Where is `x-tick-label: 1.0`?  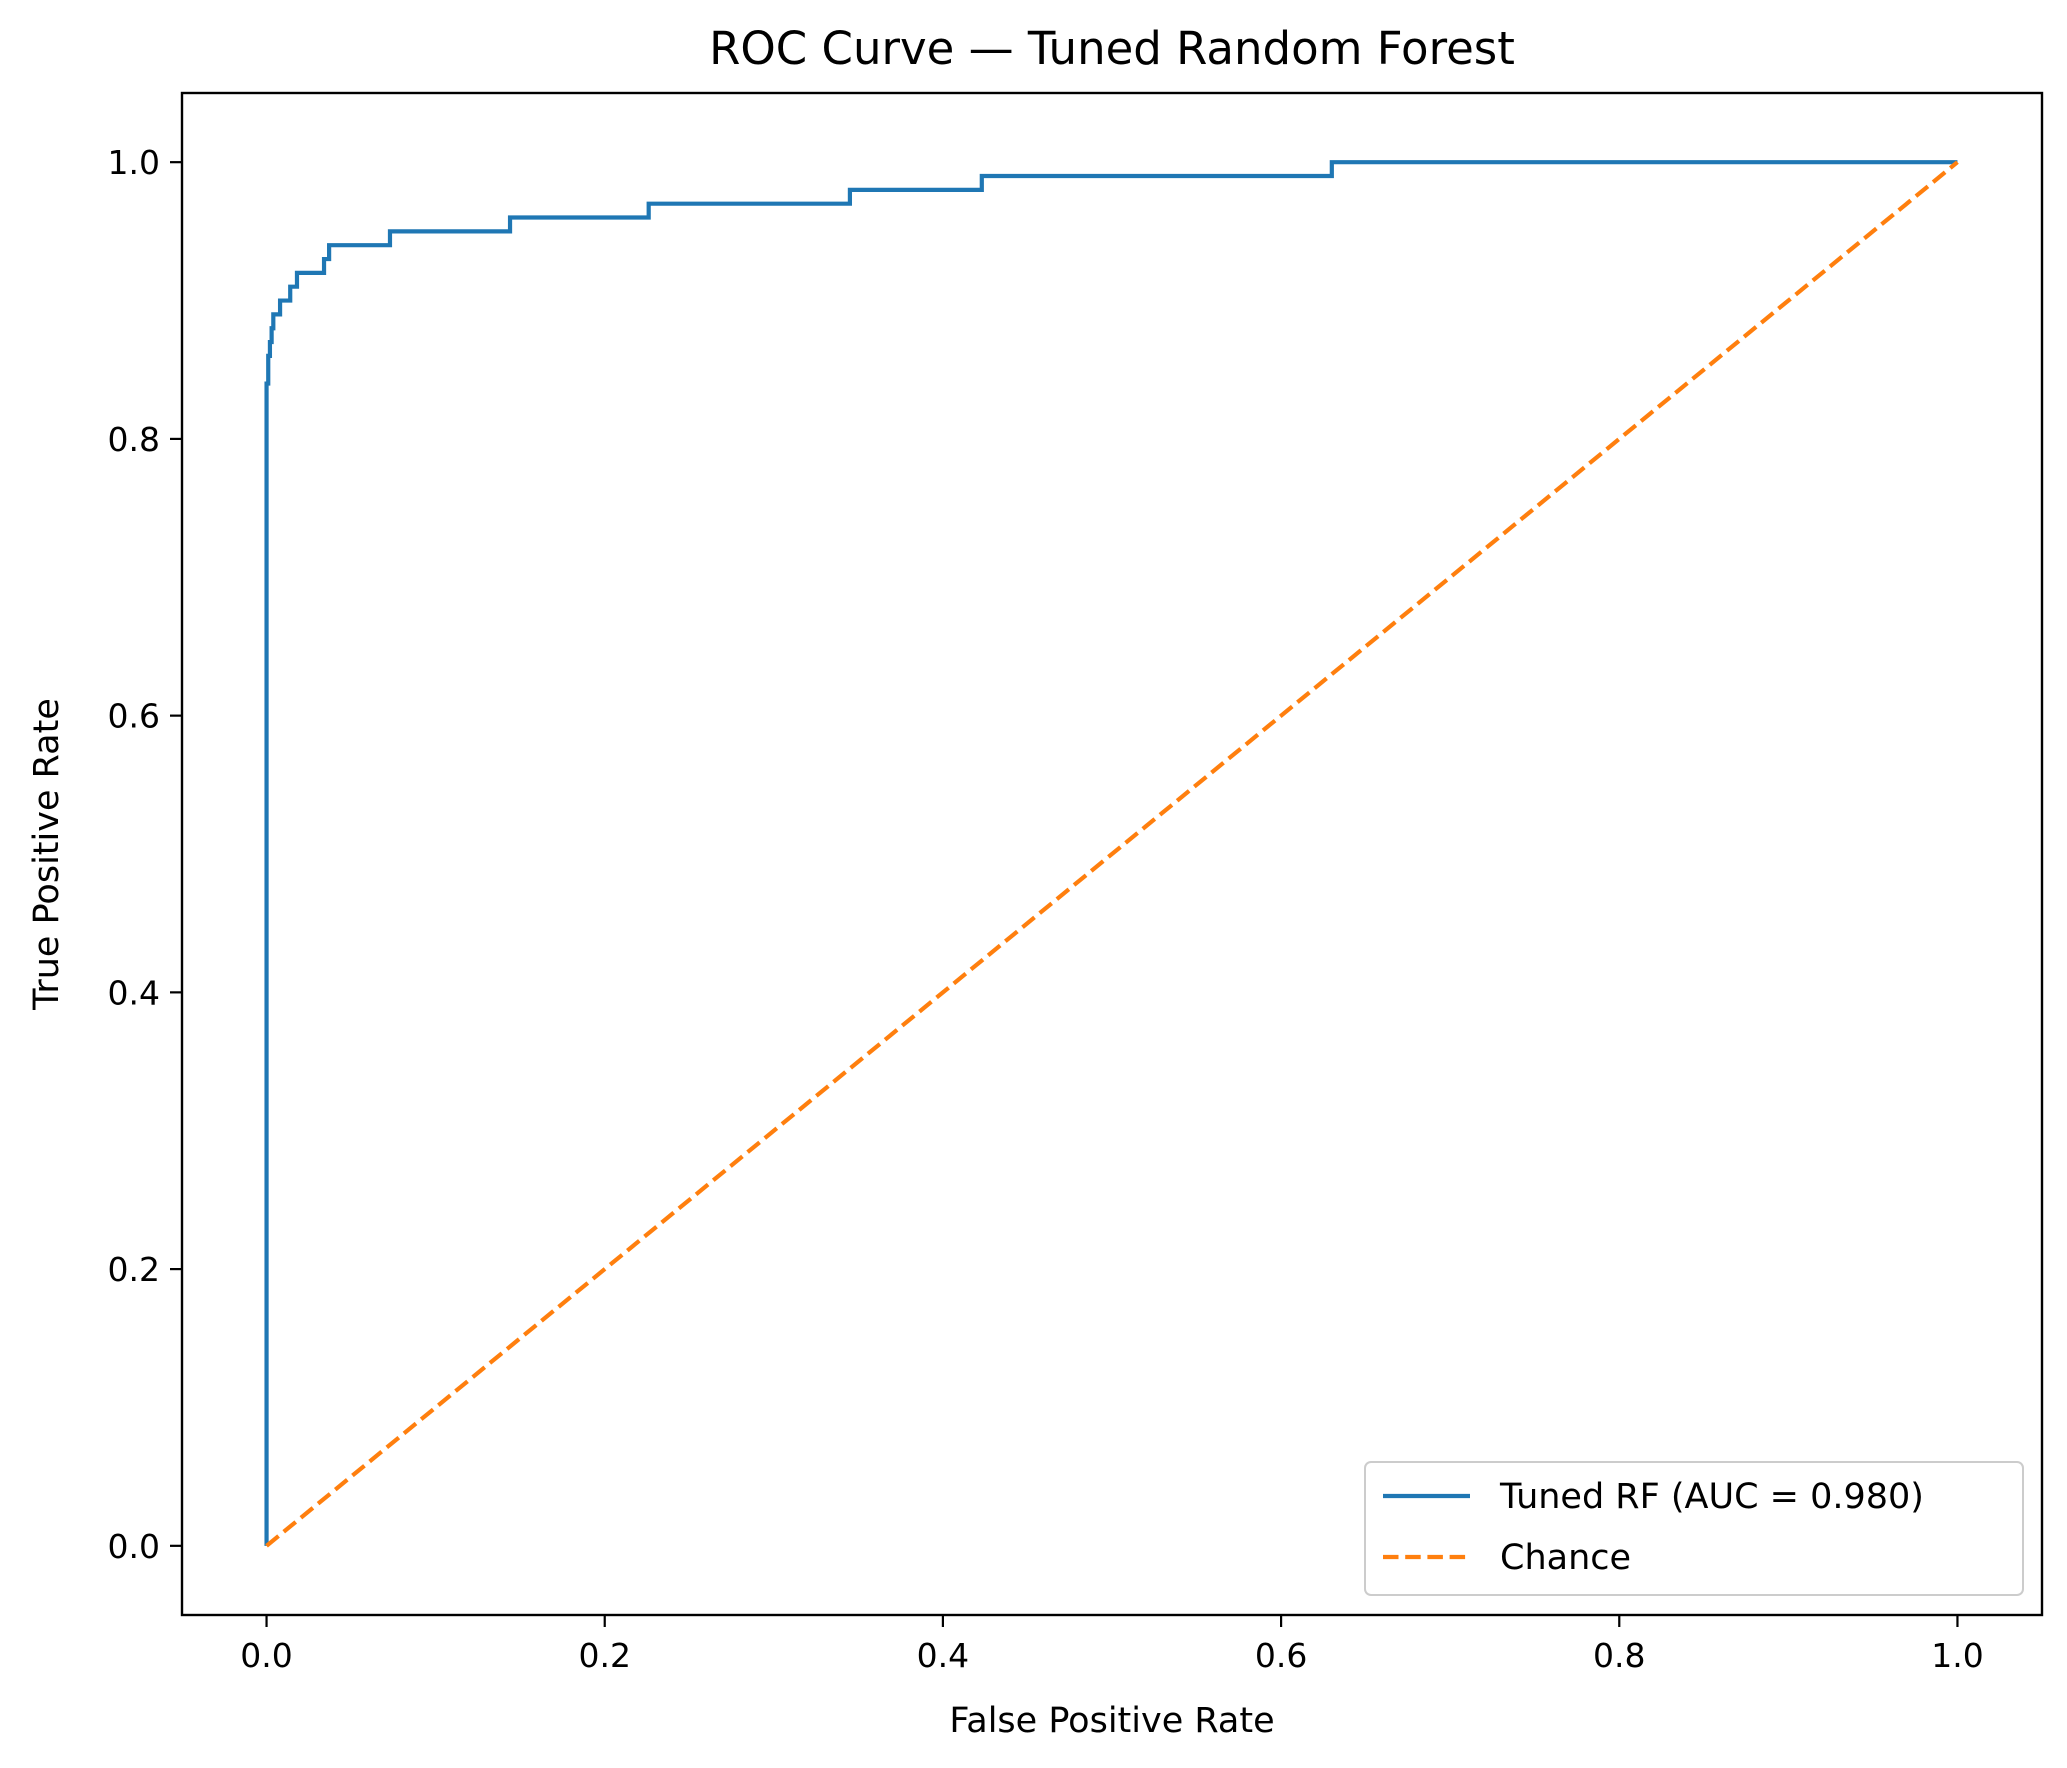 x-tick-label: 1.0 is located at coordinates (1957, 1655).